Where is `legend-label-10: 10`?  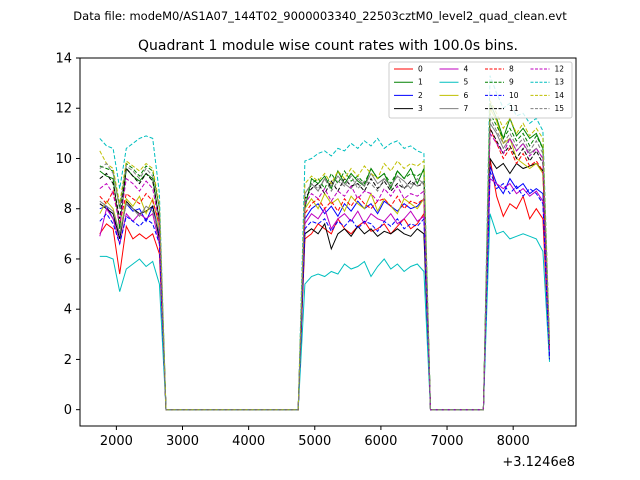
legend-label-10: 10 is located at coordinates (514, 95).